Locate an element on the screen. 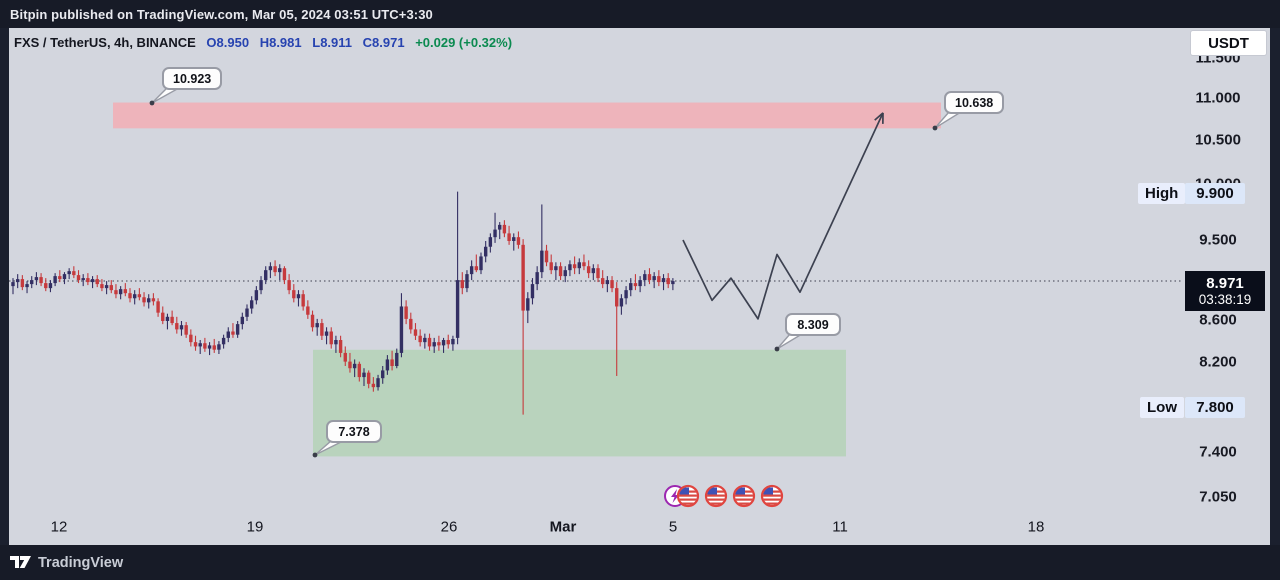 Image resolution: width=1280 pixels, height=580 pixels. symbol-title: FXS / TetherUS, 4h, BINANCE is located at coordinates (105, 42).